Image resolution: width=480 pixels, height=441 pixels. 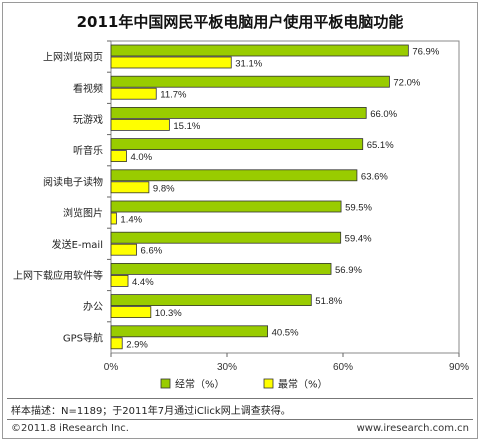 What do you see at coordinates (285, 332) in the screenshot?
I see `data-label-often: 40.5%` at bounding box center [285, 332].